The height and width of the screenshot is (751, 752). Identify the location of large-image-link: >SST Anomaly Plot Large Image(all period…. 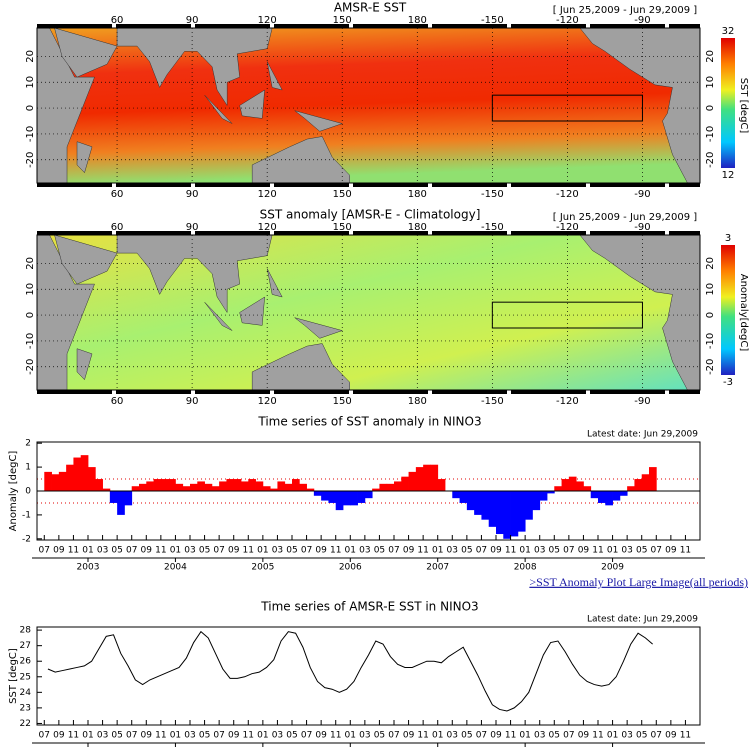
(638, 582).